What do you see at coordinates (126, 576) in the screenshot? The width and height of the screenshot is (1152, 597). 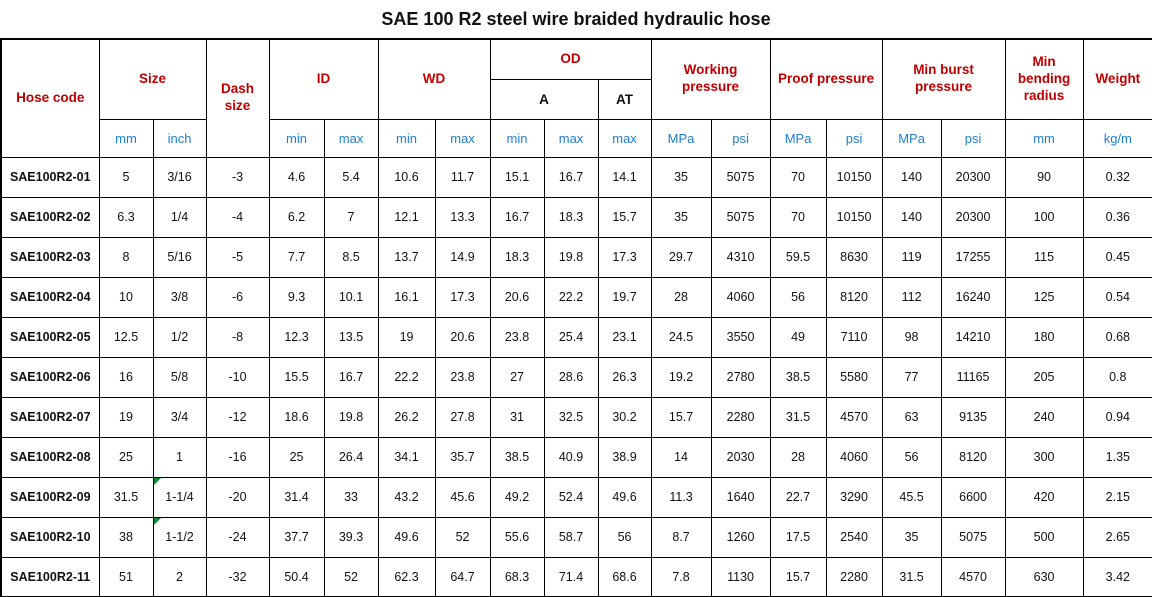 I see `data-cell: 51` at bounding box center [126, 576].